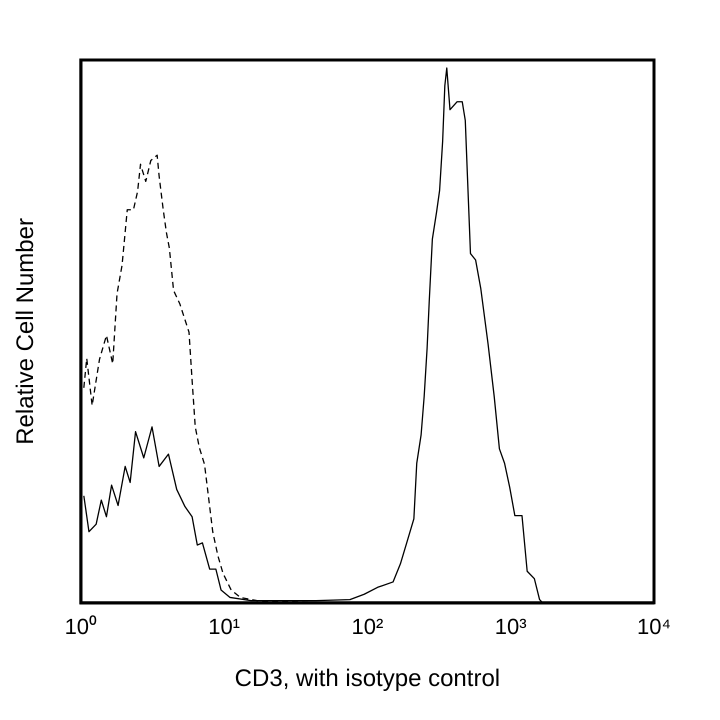 This screenshot has width=720, height=720. I want to click on x-axis-title: CD3, with isotype control, so click(367, 678).